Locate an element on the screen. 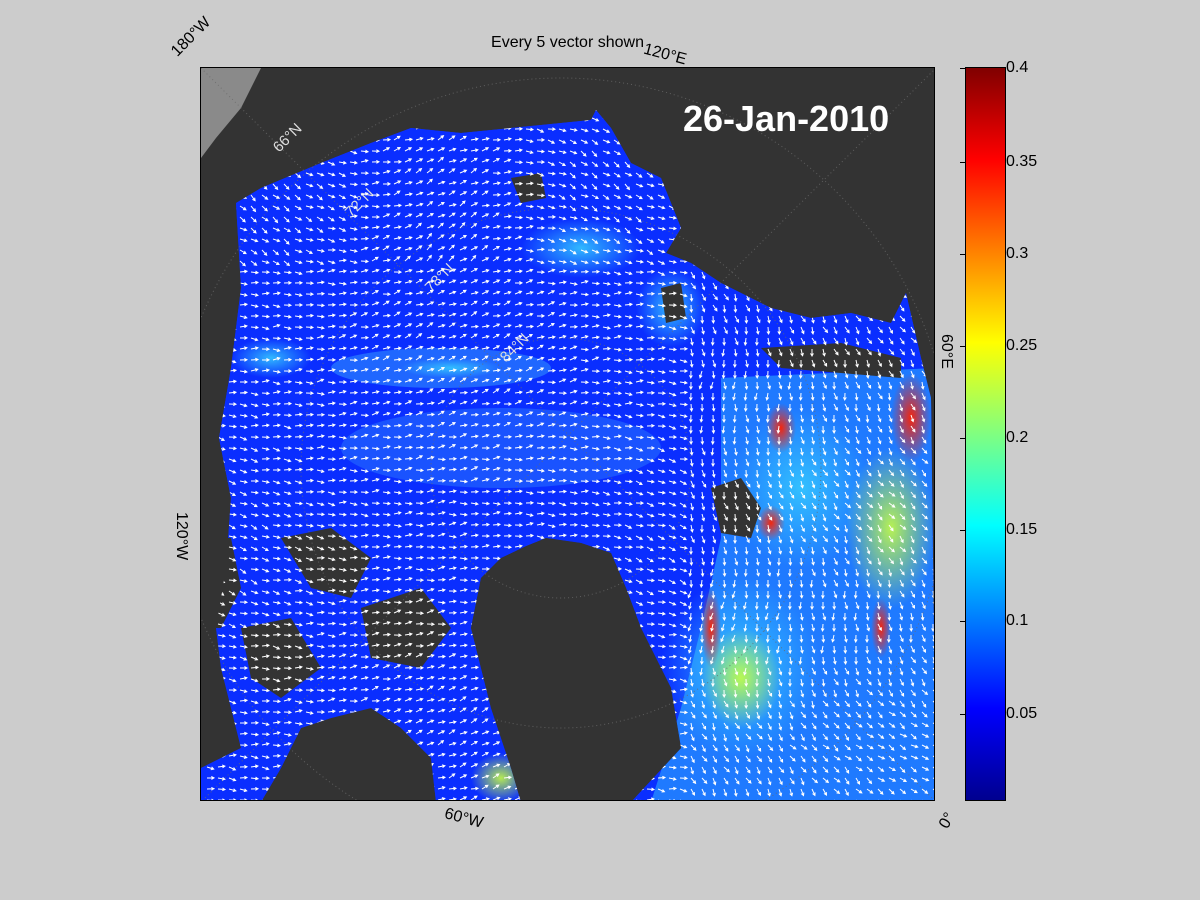 This screenshot has width=1200, height=900. colorbar-tick: 0.35 is located at coordinates (998, 161).